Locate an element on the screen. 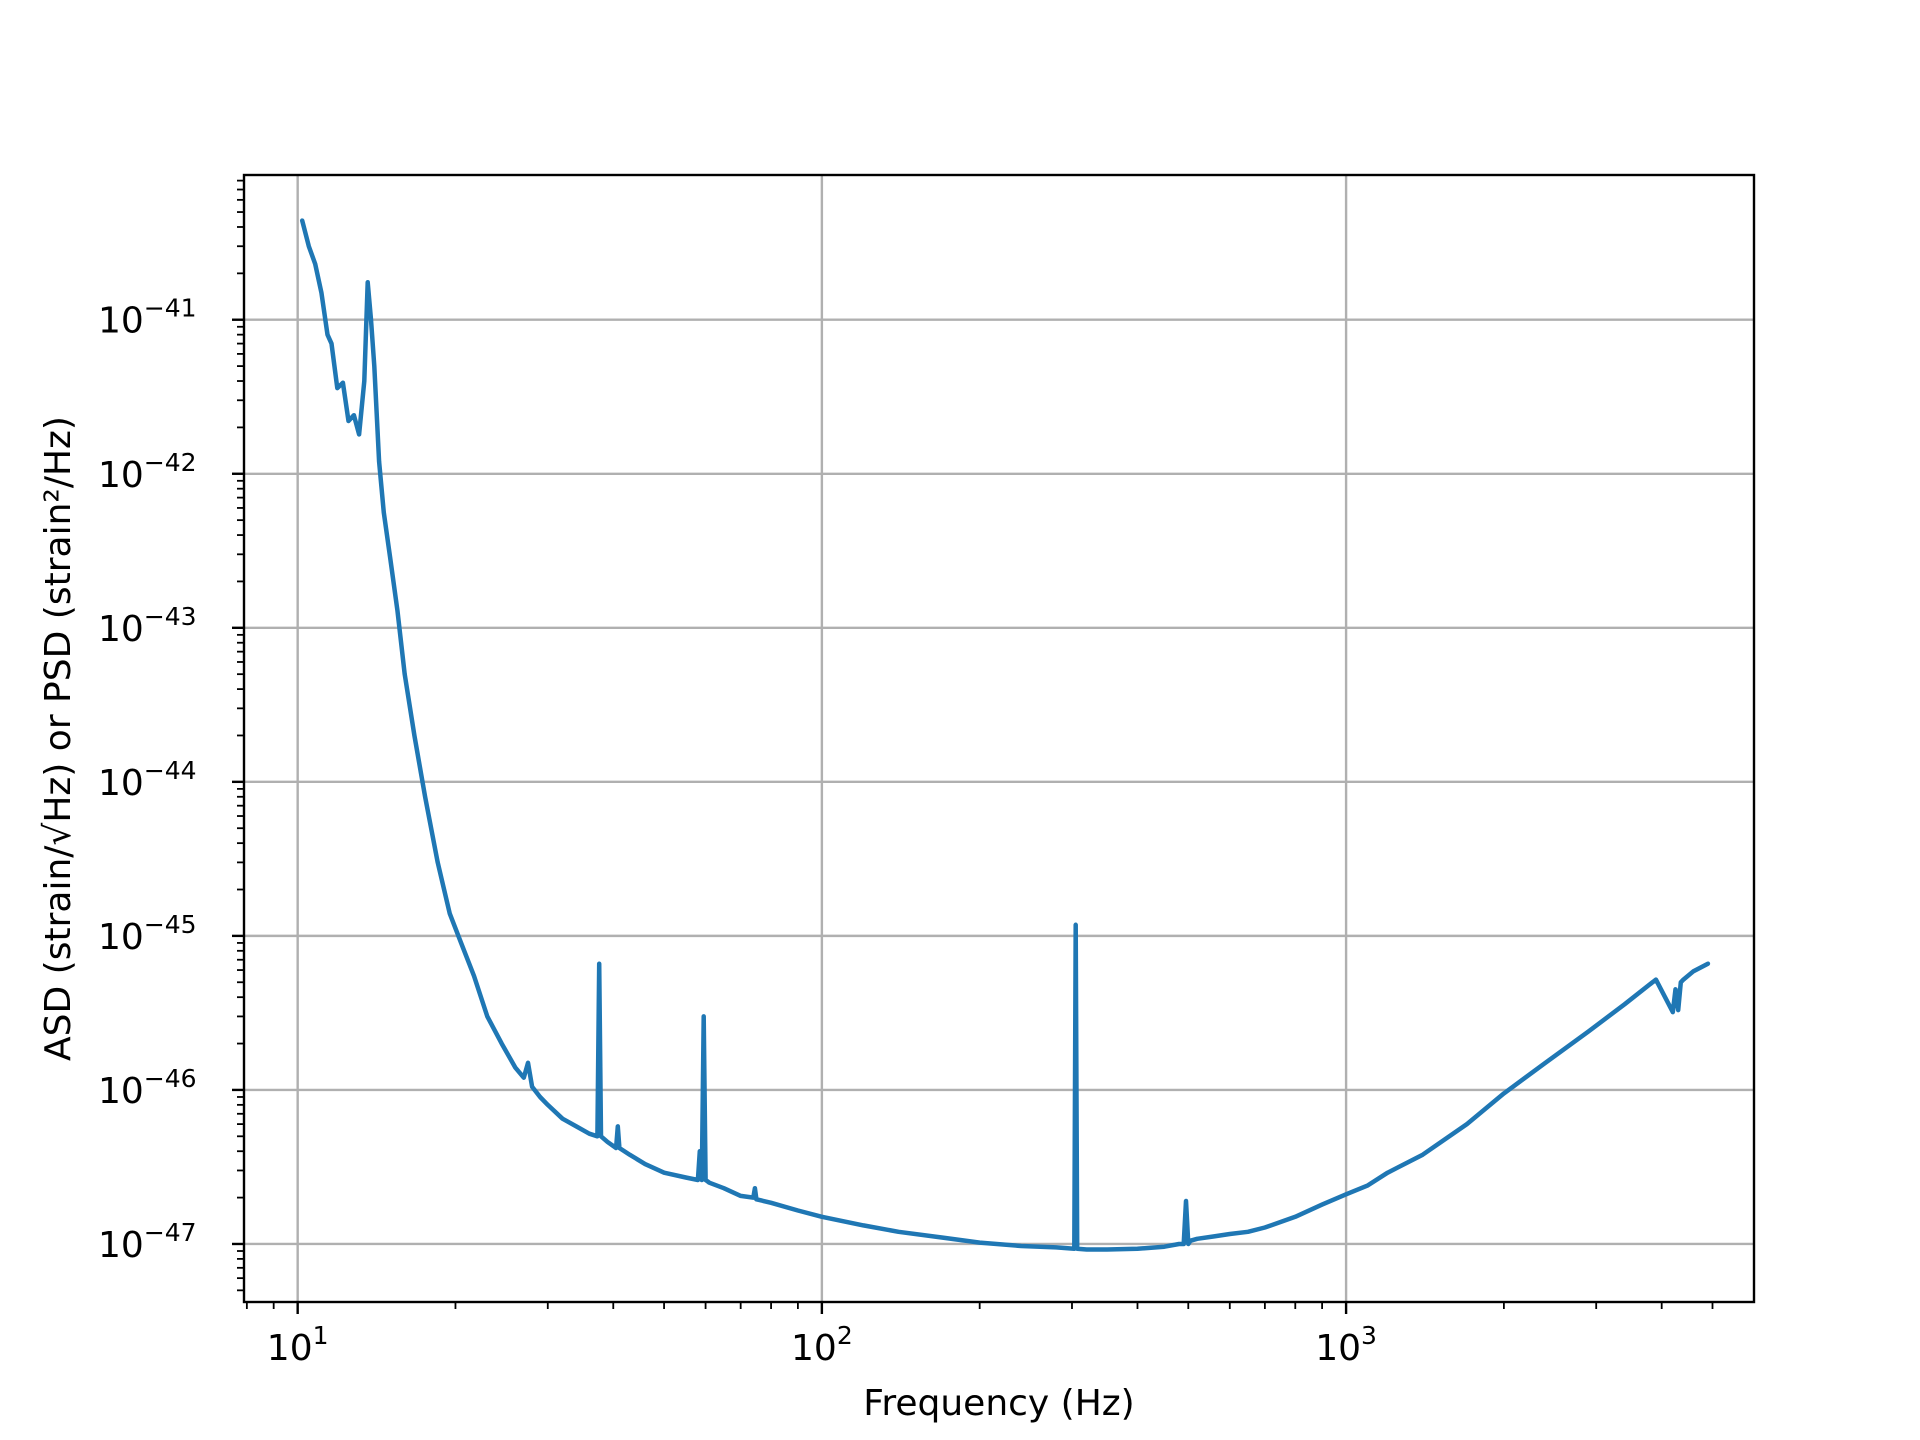 The image size is (1920, 1440). x-axis-title: Frequency (Hz) is located at coordinates (998, 1403).